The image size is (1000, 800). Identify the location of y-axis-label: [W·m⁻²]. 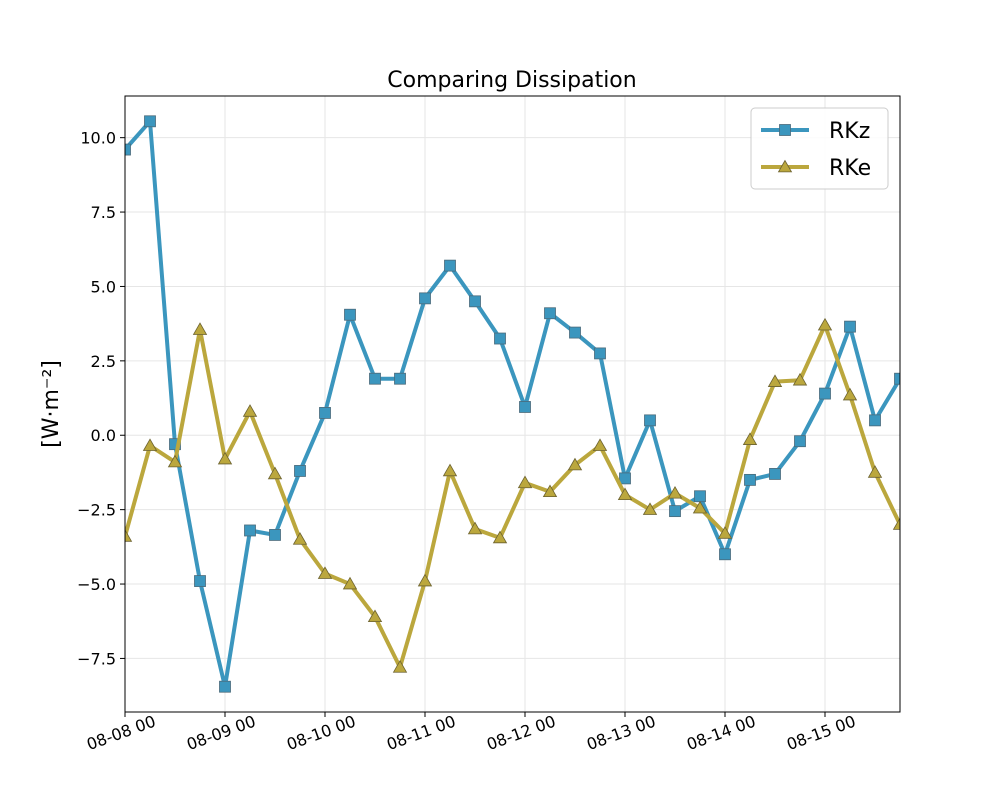
(51, 404).